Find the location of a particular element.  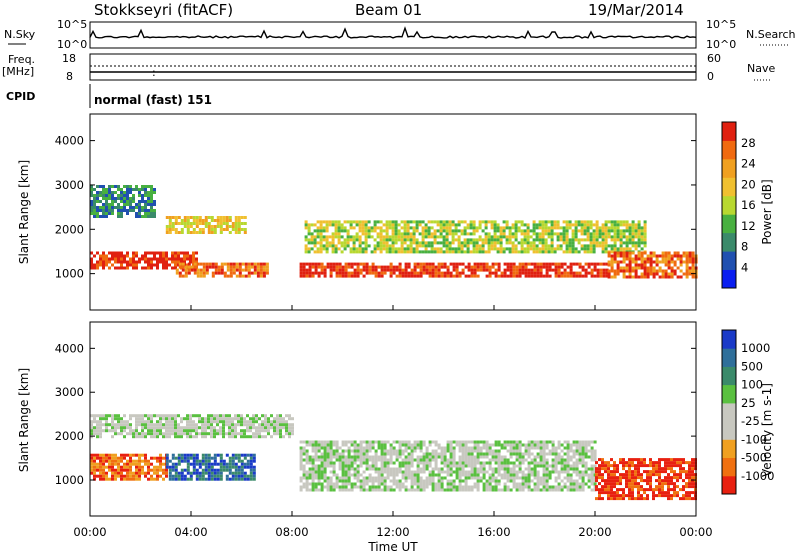

x-axis-label: Time UT is located at coordinates (392, 547).